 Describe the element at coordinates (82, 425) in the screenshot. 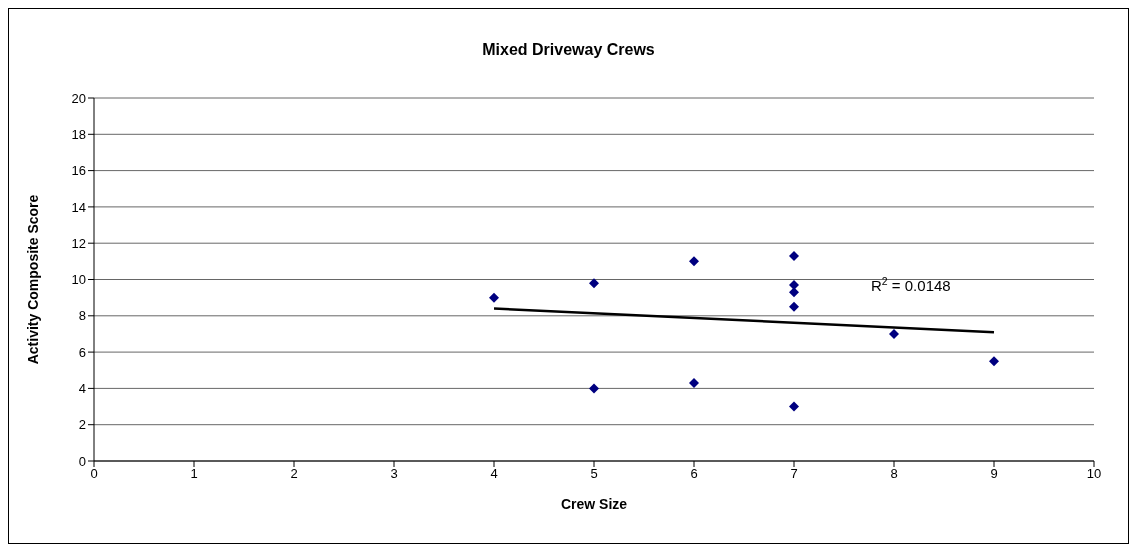

I see `y-tick-label: 2` at that location.